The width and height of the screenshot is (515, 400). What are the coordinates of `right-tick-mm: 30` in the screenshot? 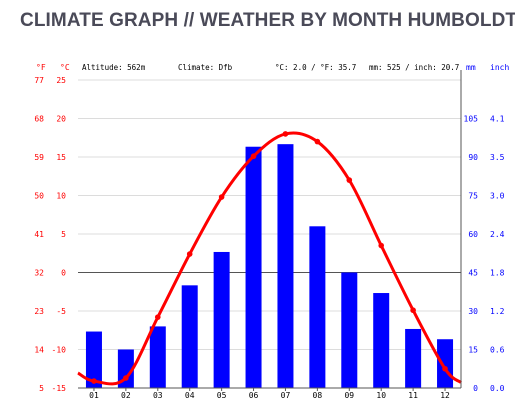 It's located at (473, 311).